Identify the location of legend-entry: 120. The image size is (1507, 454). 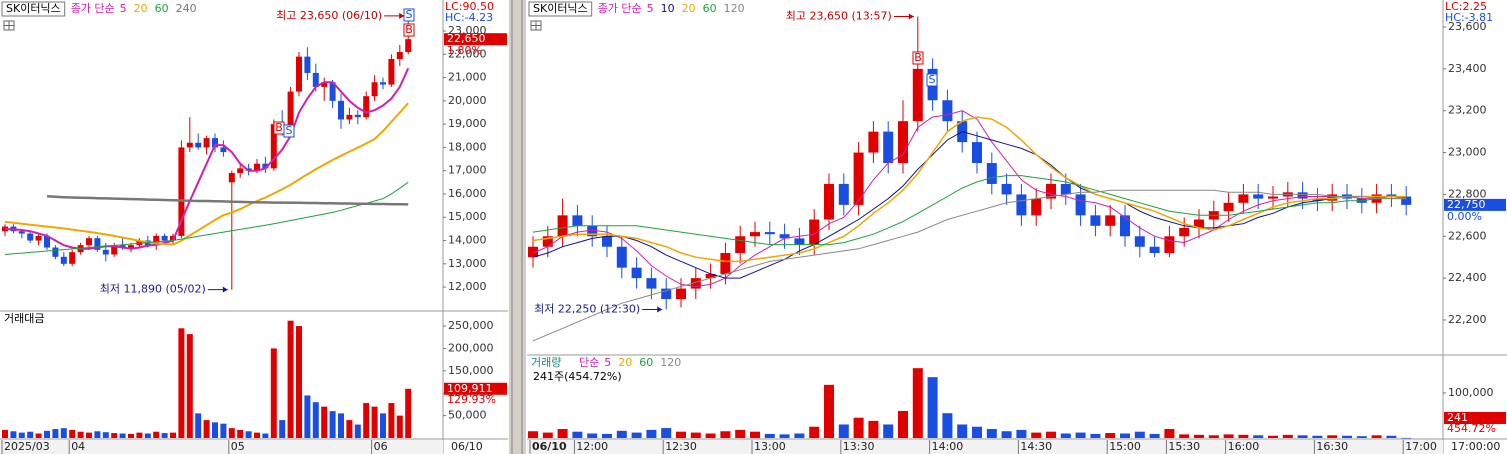
(734, 8).